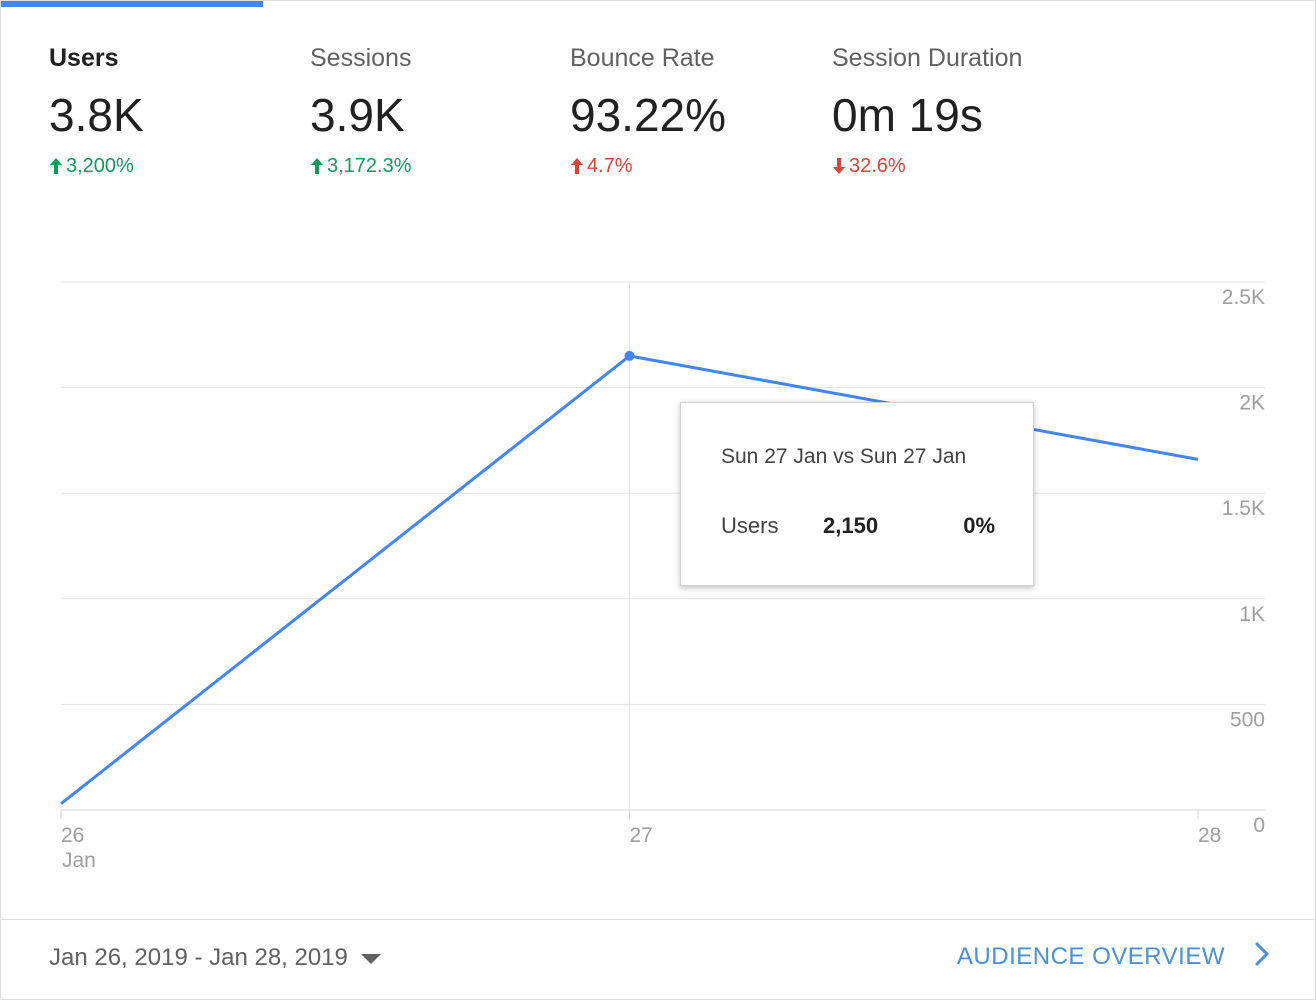  I want to click on y-tick-label: 1.5K, so click(1243, 508).